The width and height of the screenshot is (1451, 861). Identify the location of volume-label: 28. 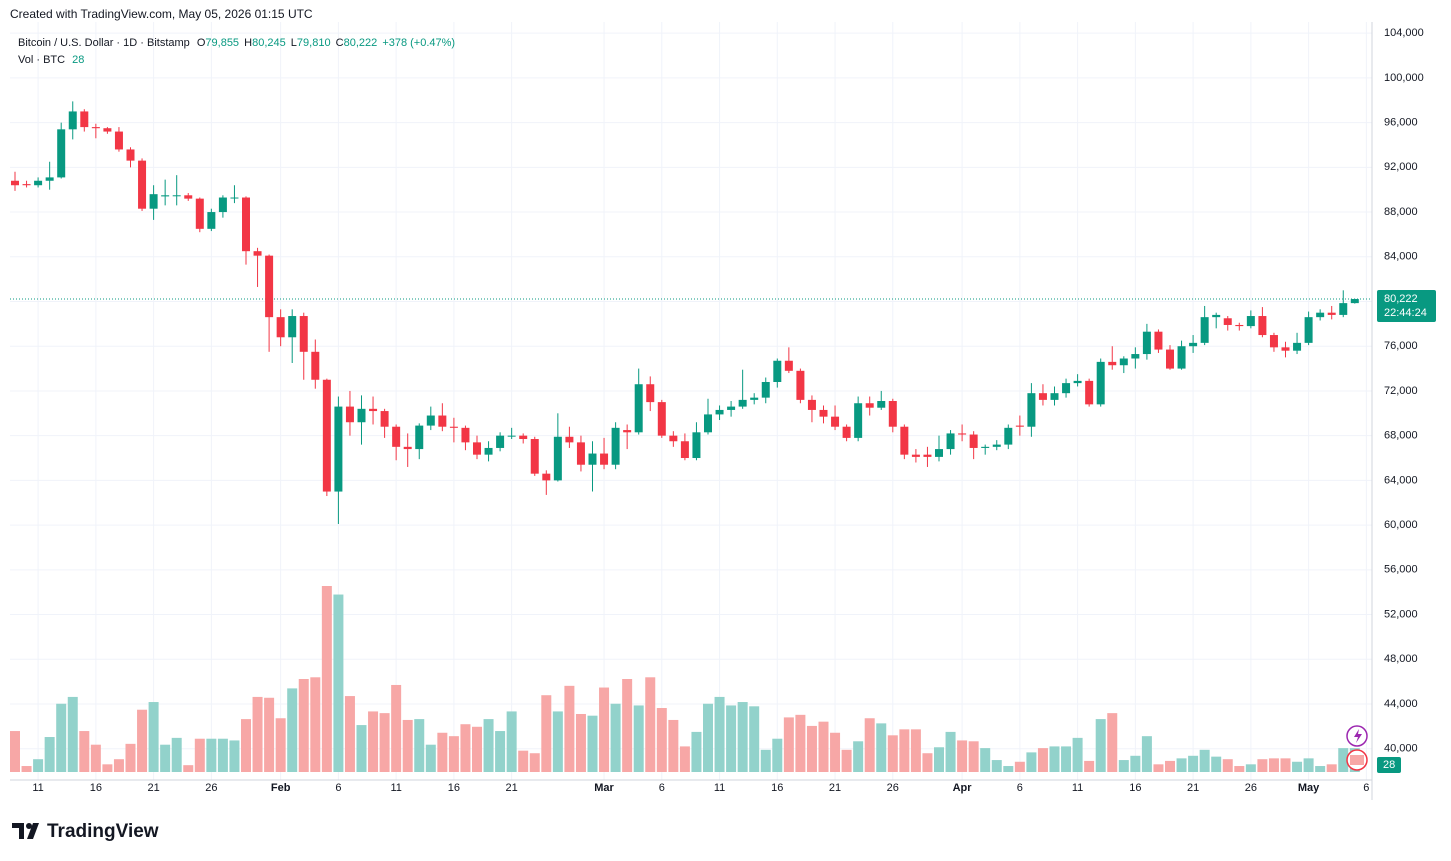
(1389, 765).